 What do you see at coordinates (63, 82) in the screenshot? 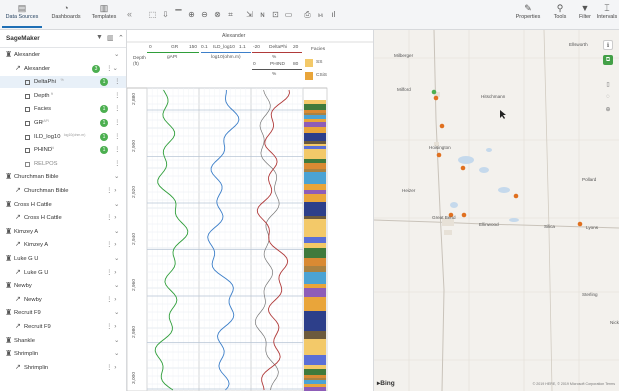
I see `curve-item-deltaphi: DeltaPhi% 1 ⋮` at bounding box center [63, 82].